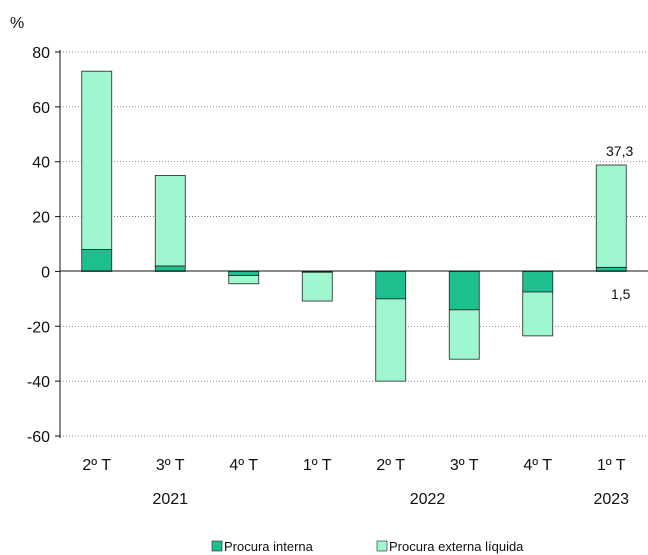 The height and width of the screenshot is (555, 648). Describe the element at coordinates (353, 465) in the screenshot. I see `x-tick-labels: 2º T 3º T 4º T 1º T 2º T 3º T 4º T 1º T` at that location.